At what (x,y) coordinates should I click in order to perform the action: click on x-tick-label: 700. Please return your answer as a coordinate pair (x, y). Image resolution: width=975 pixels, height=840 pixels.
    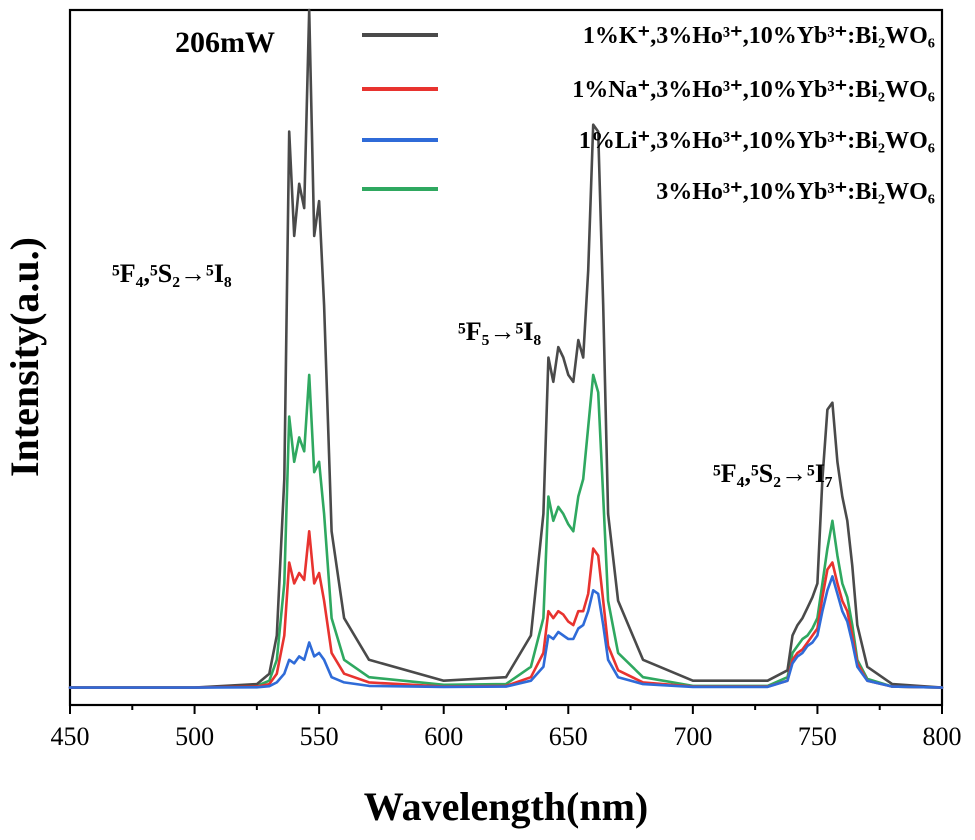
    Looking at the image, I should click on (692, 736).